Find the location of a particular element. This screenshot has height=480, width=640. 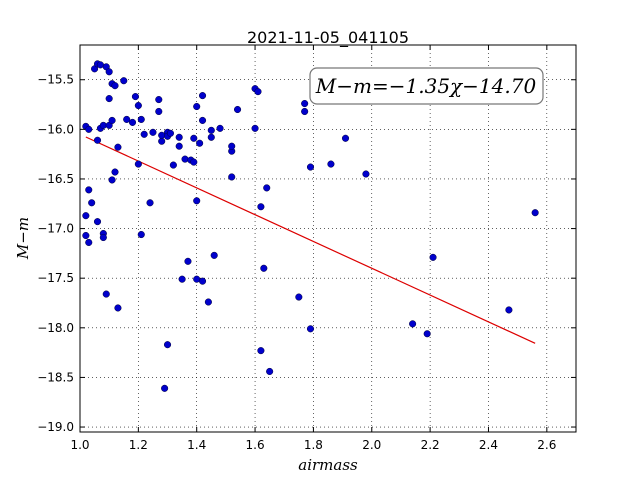

fit-equation: M−m=−1.35χ−14.70 is located at coordinates (426, 86).